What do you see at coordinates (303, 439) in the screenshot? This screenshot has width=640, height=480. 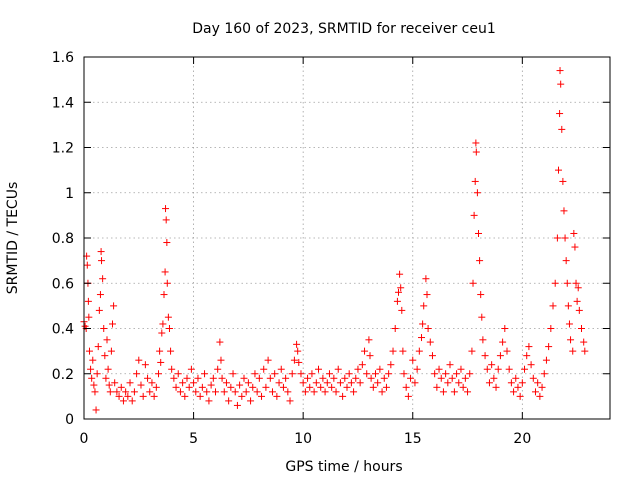 I see `x-tick-label: 10` at bounding box center [303, 439].